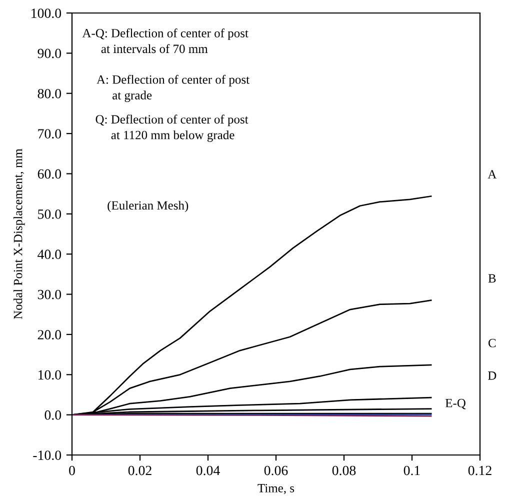 This screenshot has width=516, height=502. Describe the element at coordinates (50, 214) in the screenshot. I see `y-tick-label: 50.0` at that location.